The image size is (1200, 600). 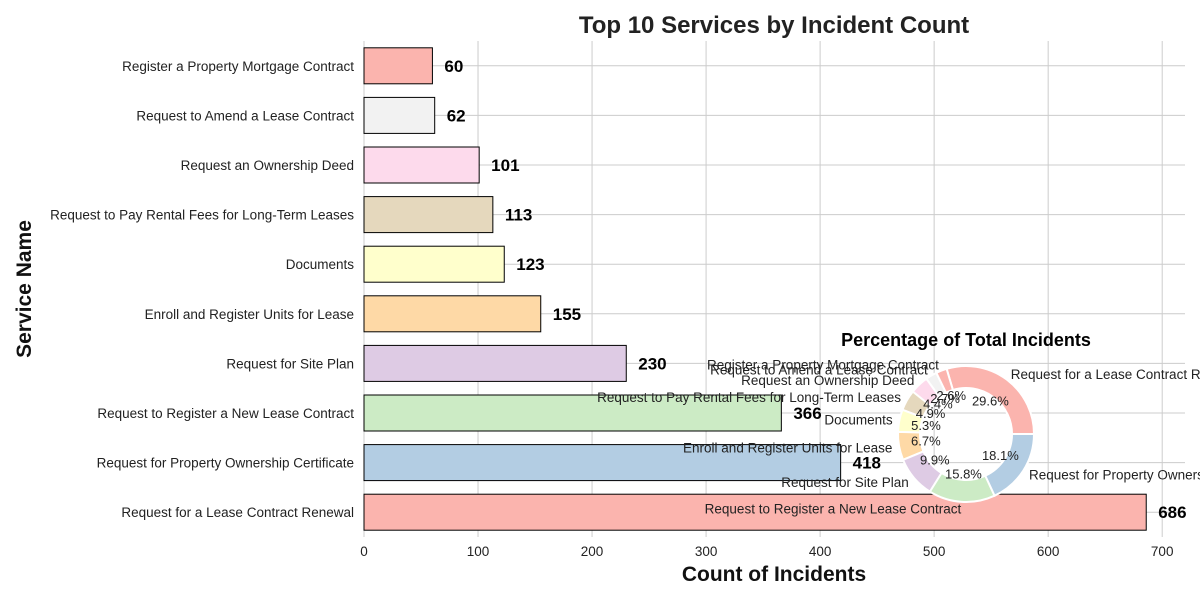 I want to click on donut-percent-label: 18.1%, so click(x=1000, y=455).